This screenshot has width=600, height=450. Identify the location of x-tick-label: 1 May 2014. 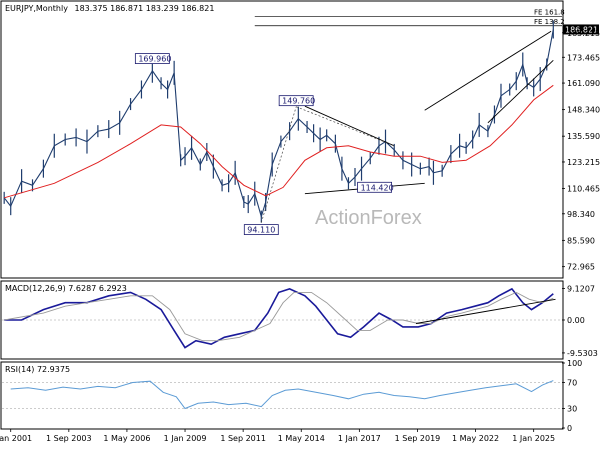
(301, 438).